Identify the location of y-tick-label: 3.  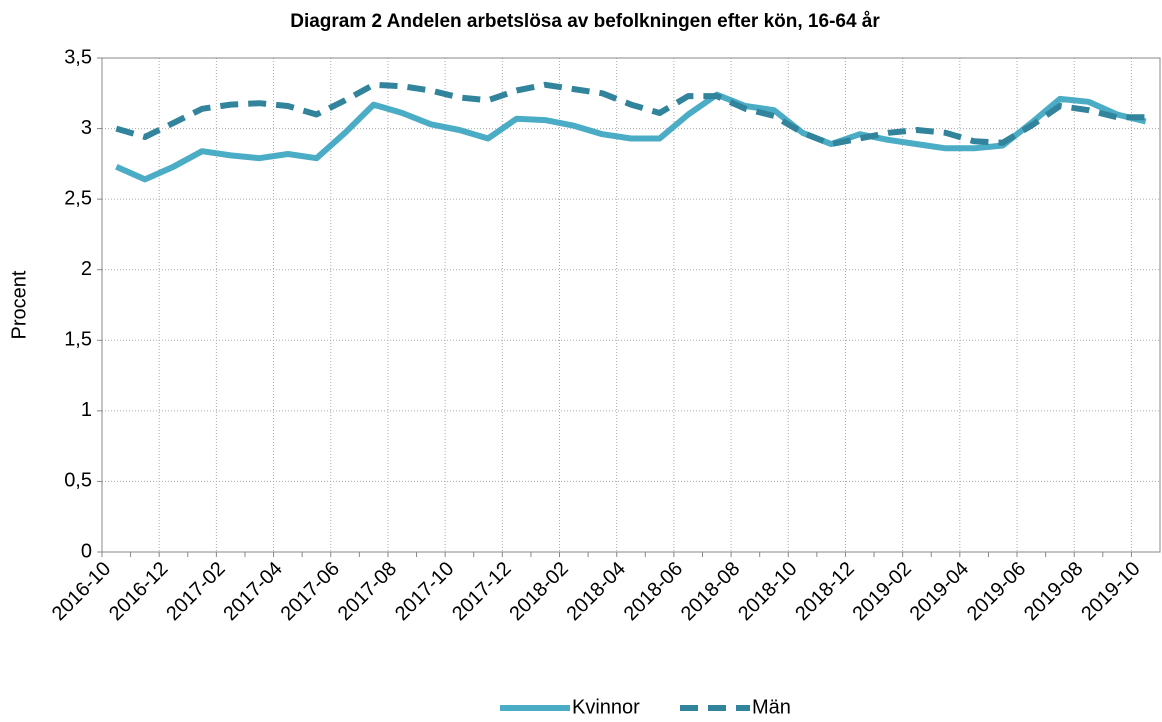
(86, 128).